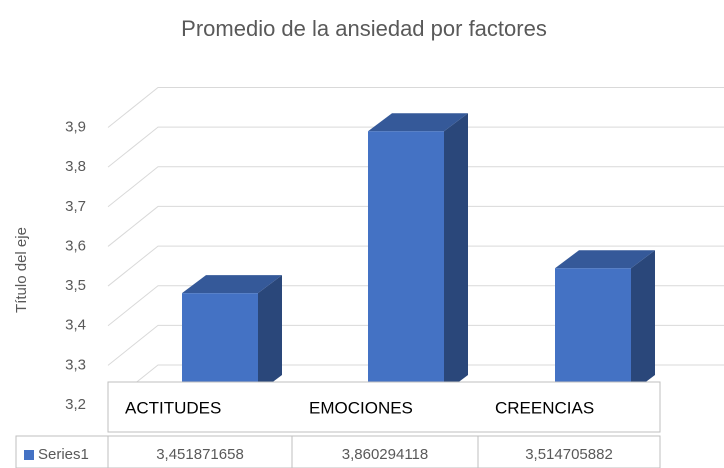 Image resolution: width=724 pixels, height=468 pixels. Describe the element at coordinates (173, 407) in the screenshot. I see `category-label: ACTITUDES` at that location.